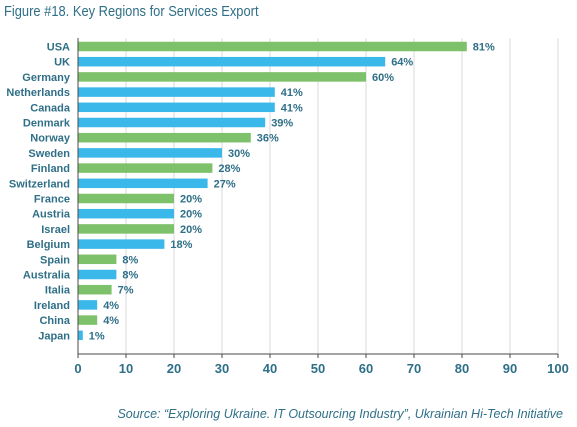  I want to click on value-label: 30%, so click(239, 154).